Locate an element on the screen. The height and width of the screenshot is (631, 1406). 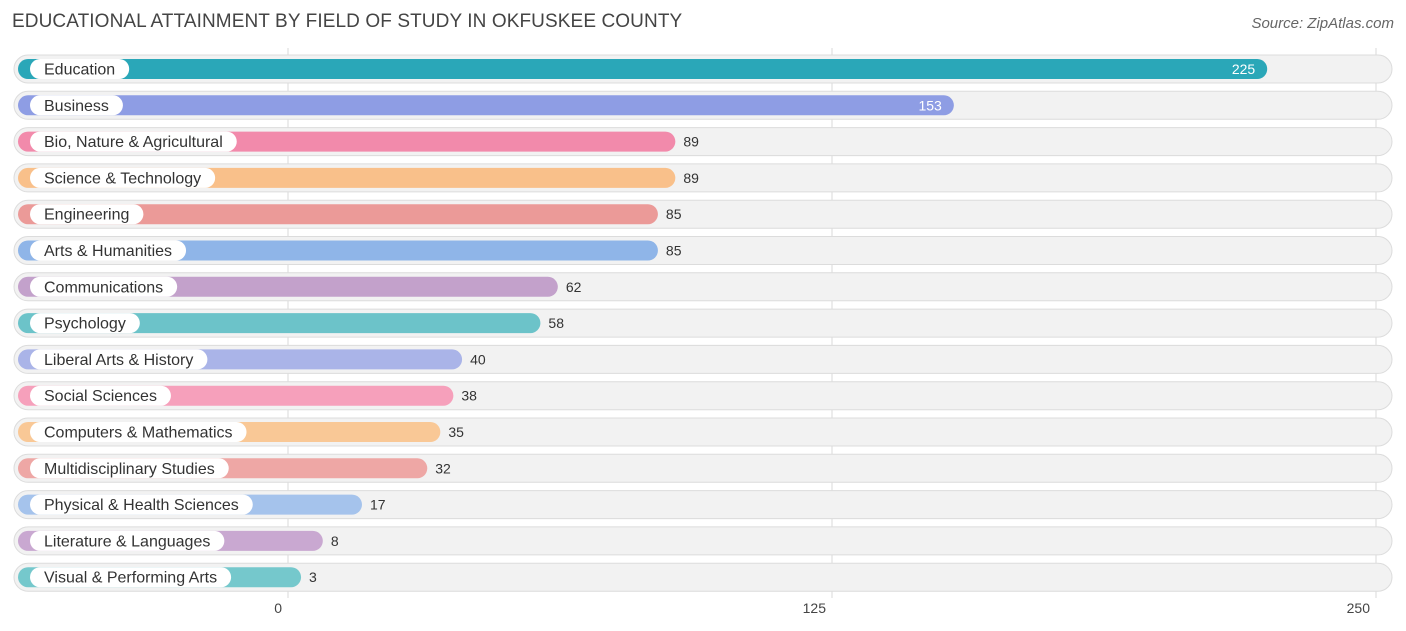
category-label: Communications is located at coordinates (103, 287).